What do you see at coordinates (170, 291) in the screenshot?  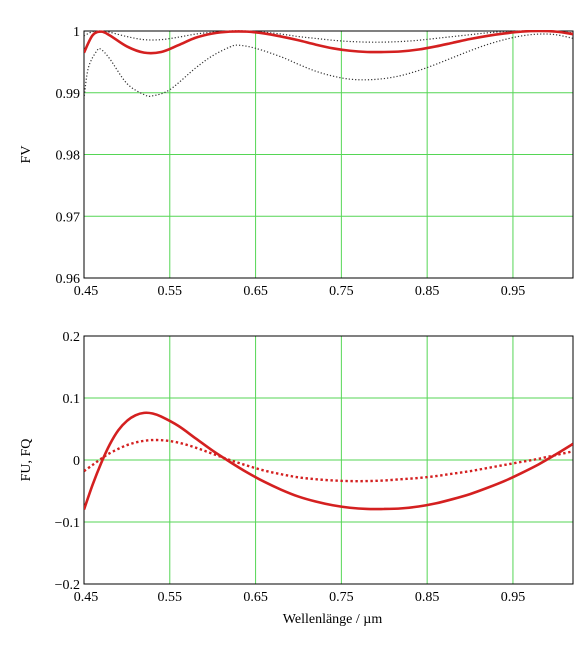 I see `chart-1-xtick-label: 0.55` at bounding box center [170, 291].